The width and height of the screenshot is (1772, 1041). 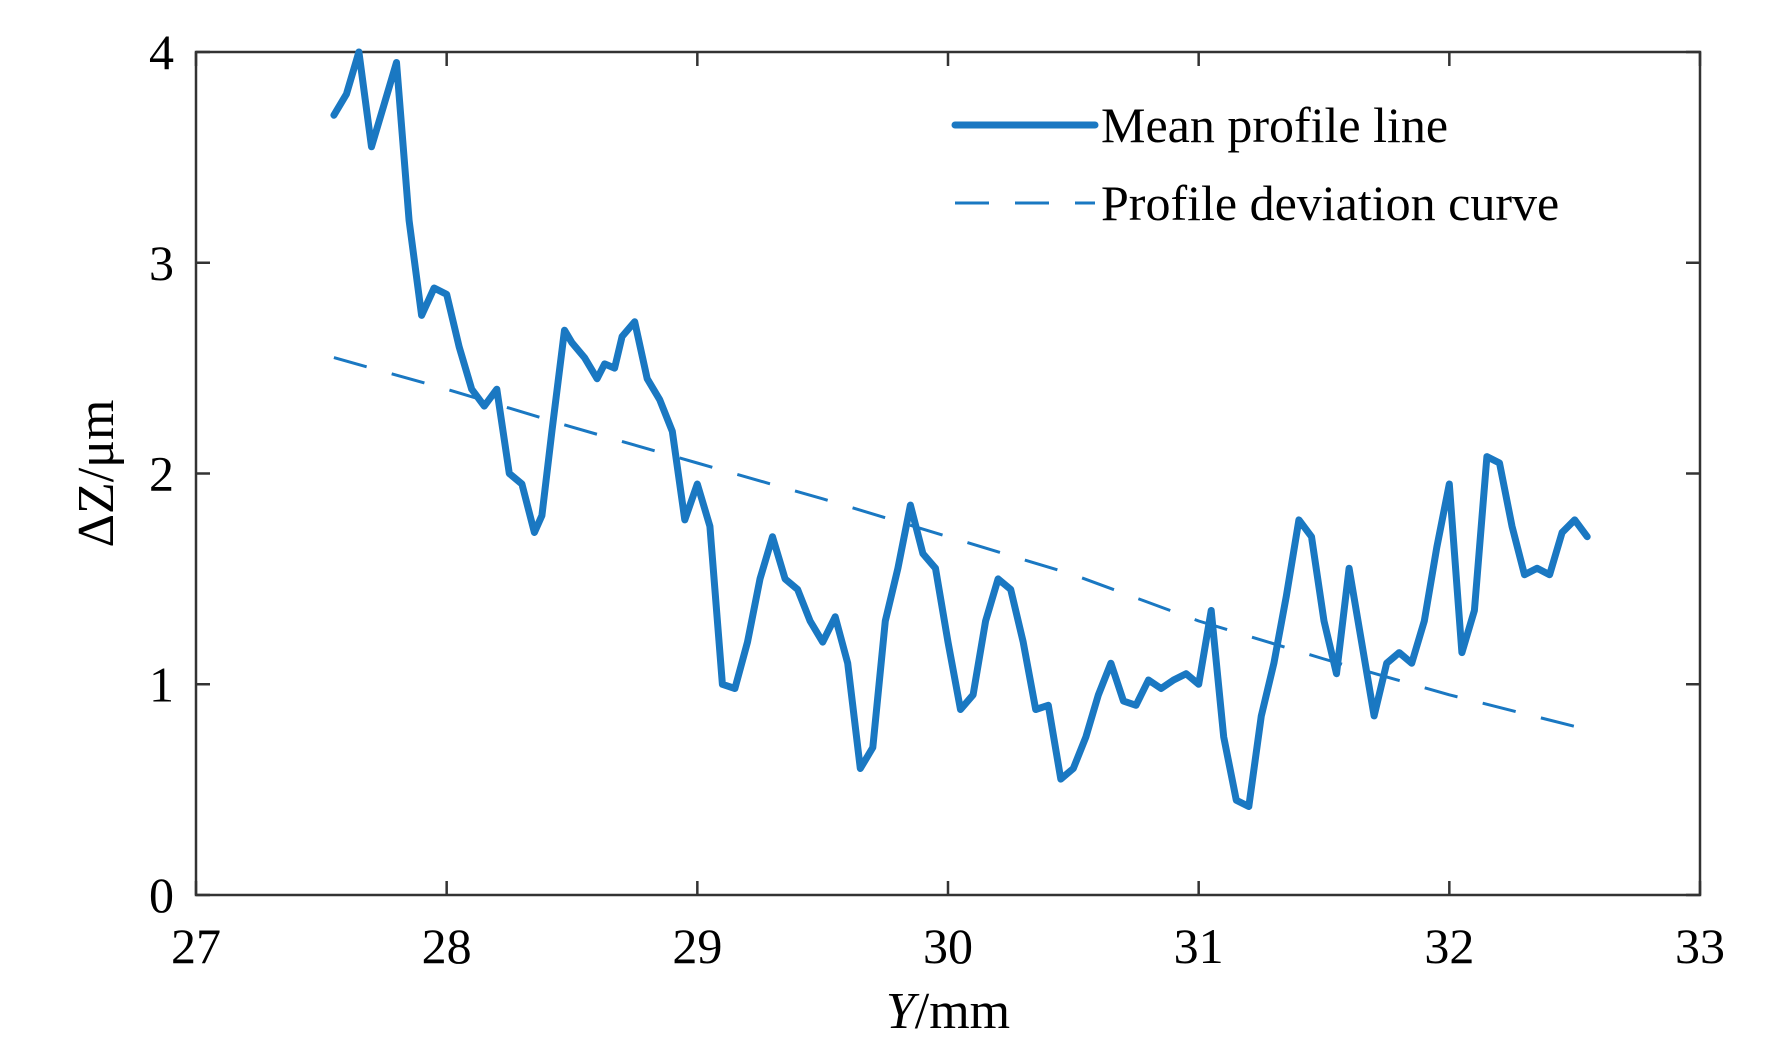 I want to click on y-tick-label: 4, so click(x=161, y=52).